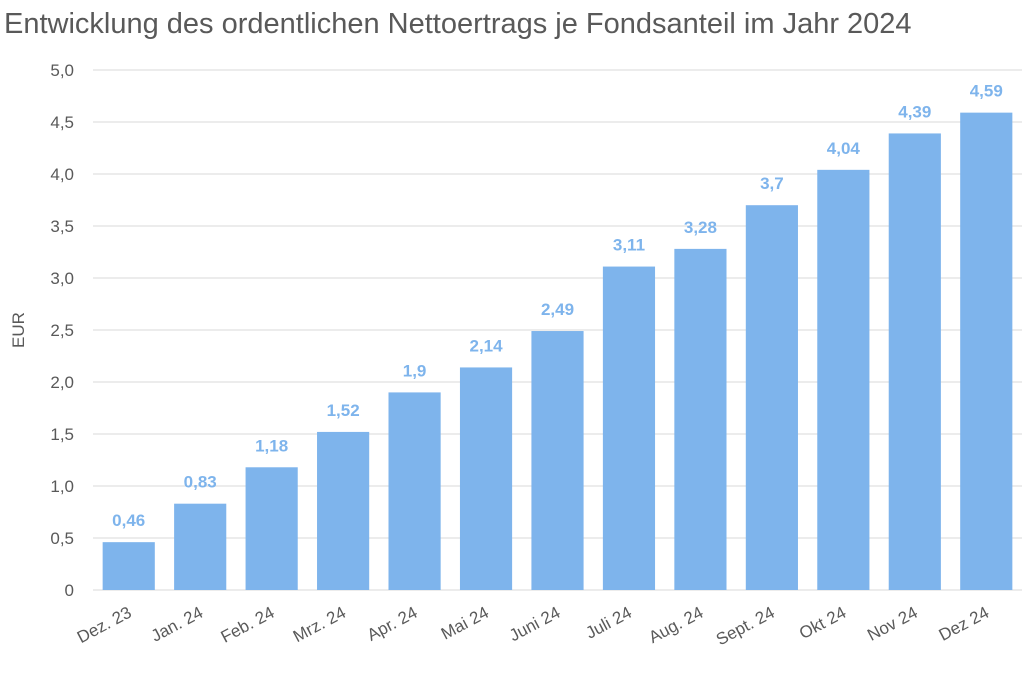 The height and width of the screenshot is (676, 1024). What do you see at coordinates (415, 370) in the screenshot?
I see `data-label: 1,9` at bounding box center [415, 370].